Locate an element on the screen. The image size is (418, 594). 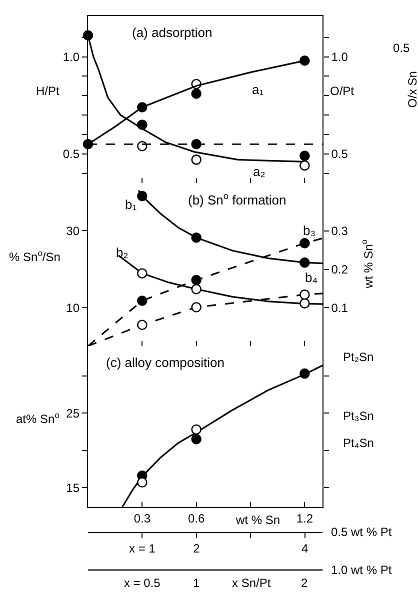
text: Pt₂Sn is located at coordinates (358, 357).